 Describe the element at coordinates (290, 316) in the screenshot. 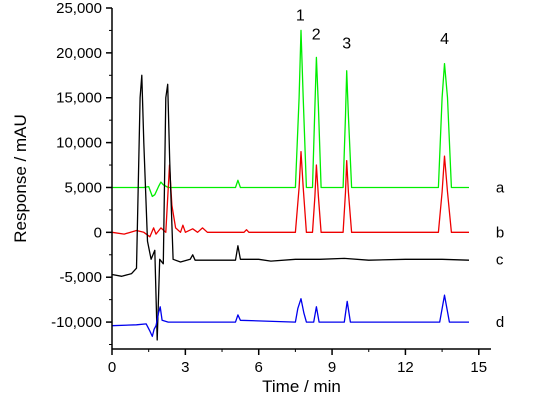

I see `trace-d-line` at that location.